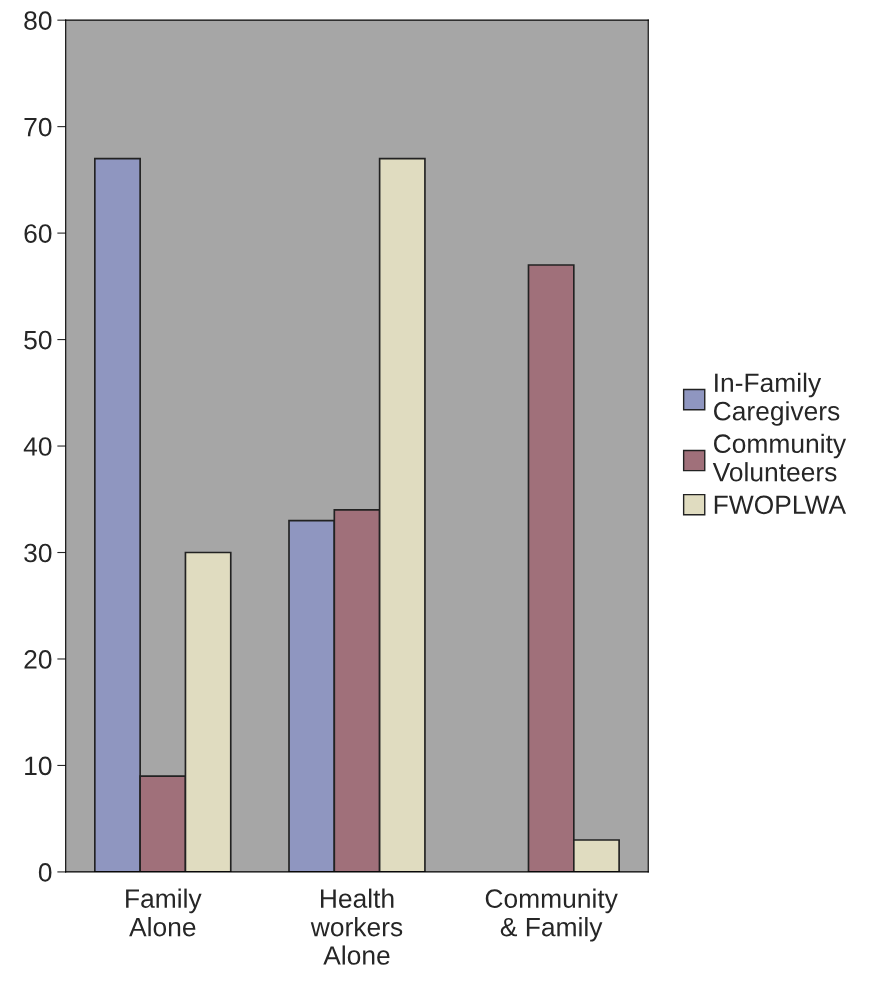 This screenshot has height=1008, width=876. I want to click on y-tick-label: 0, so click(45, 872).